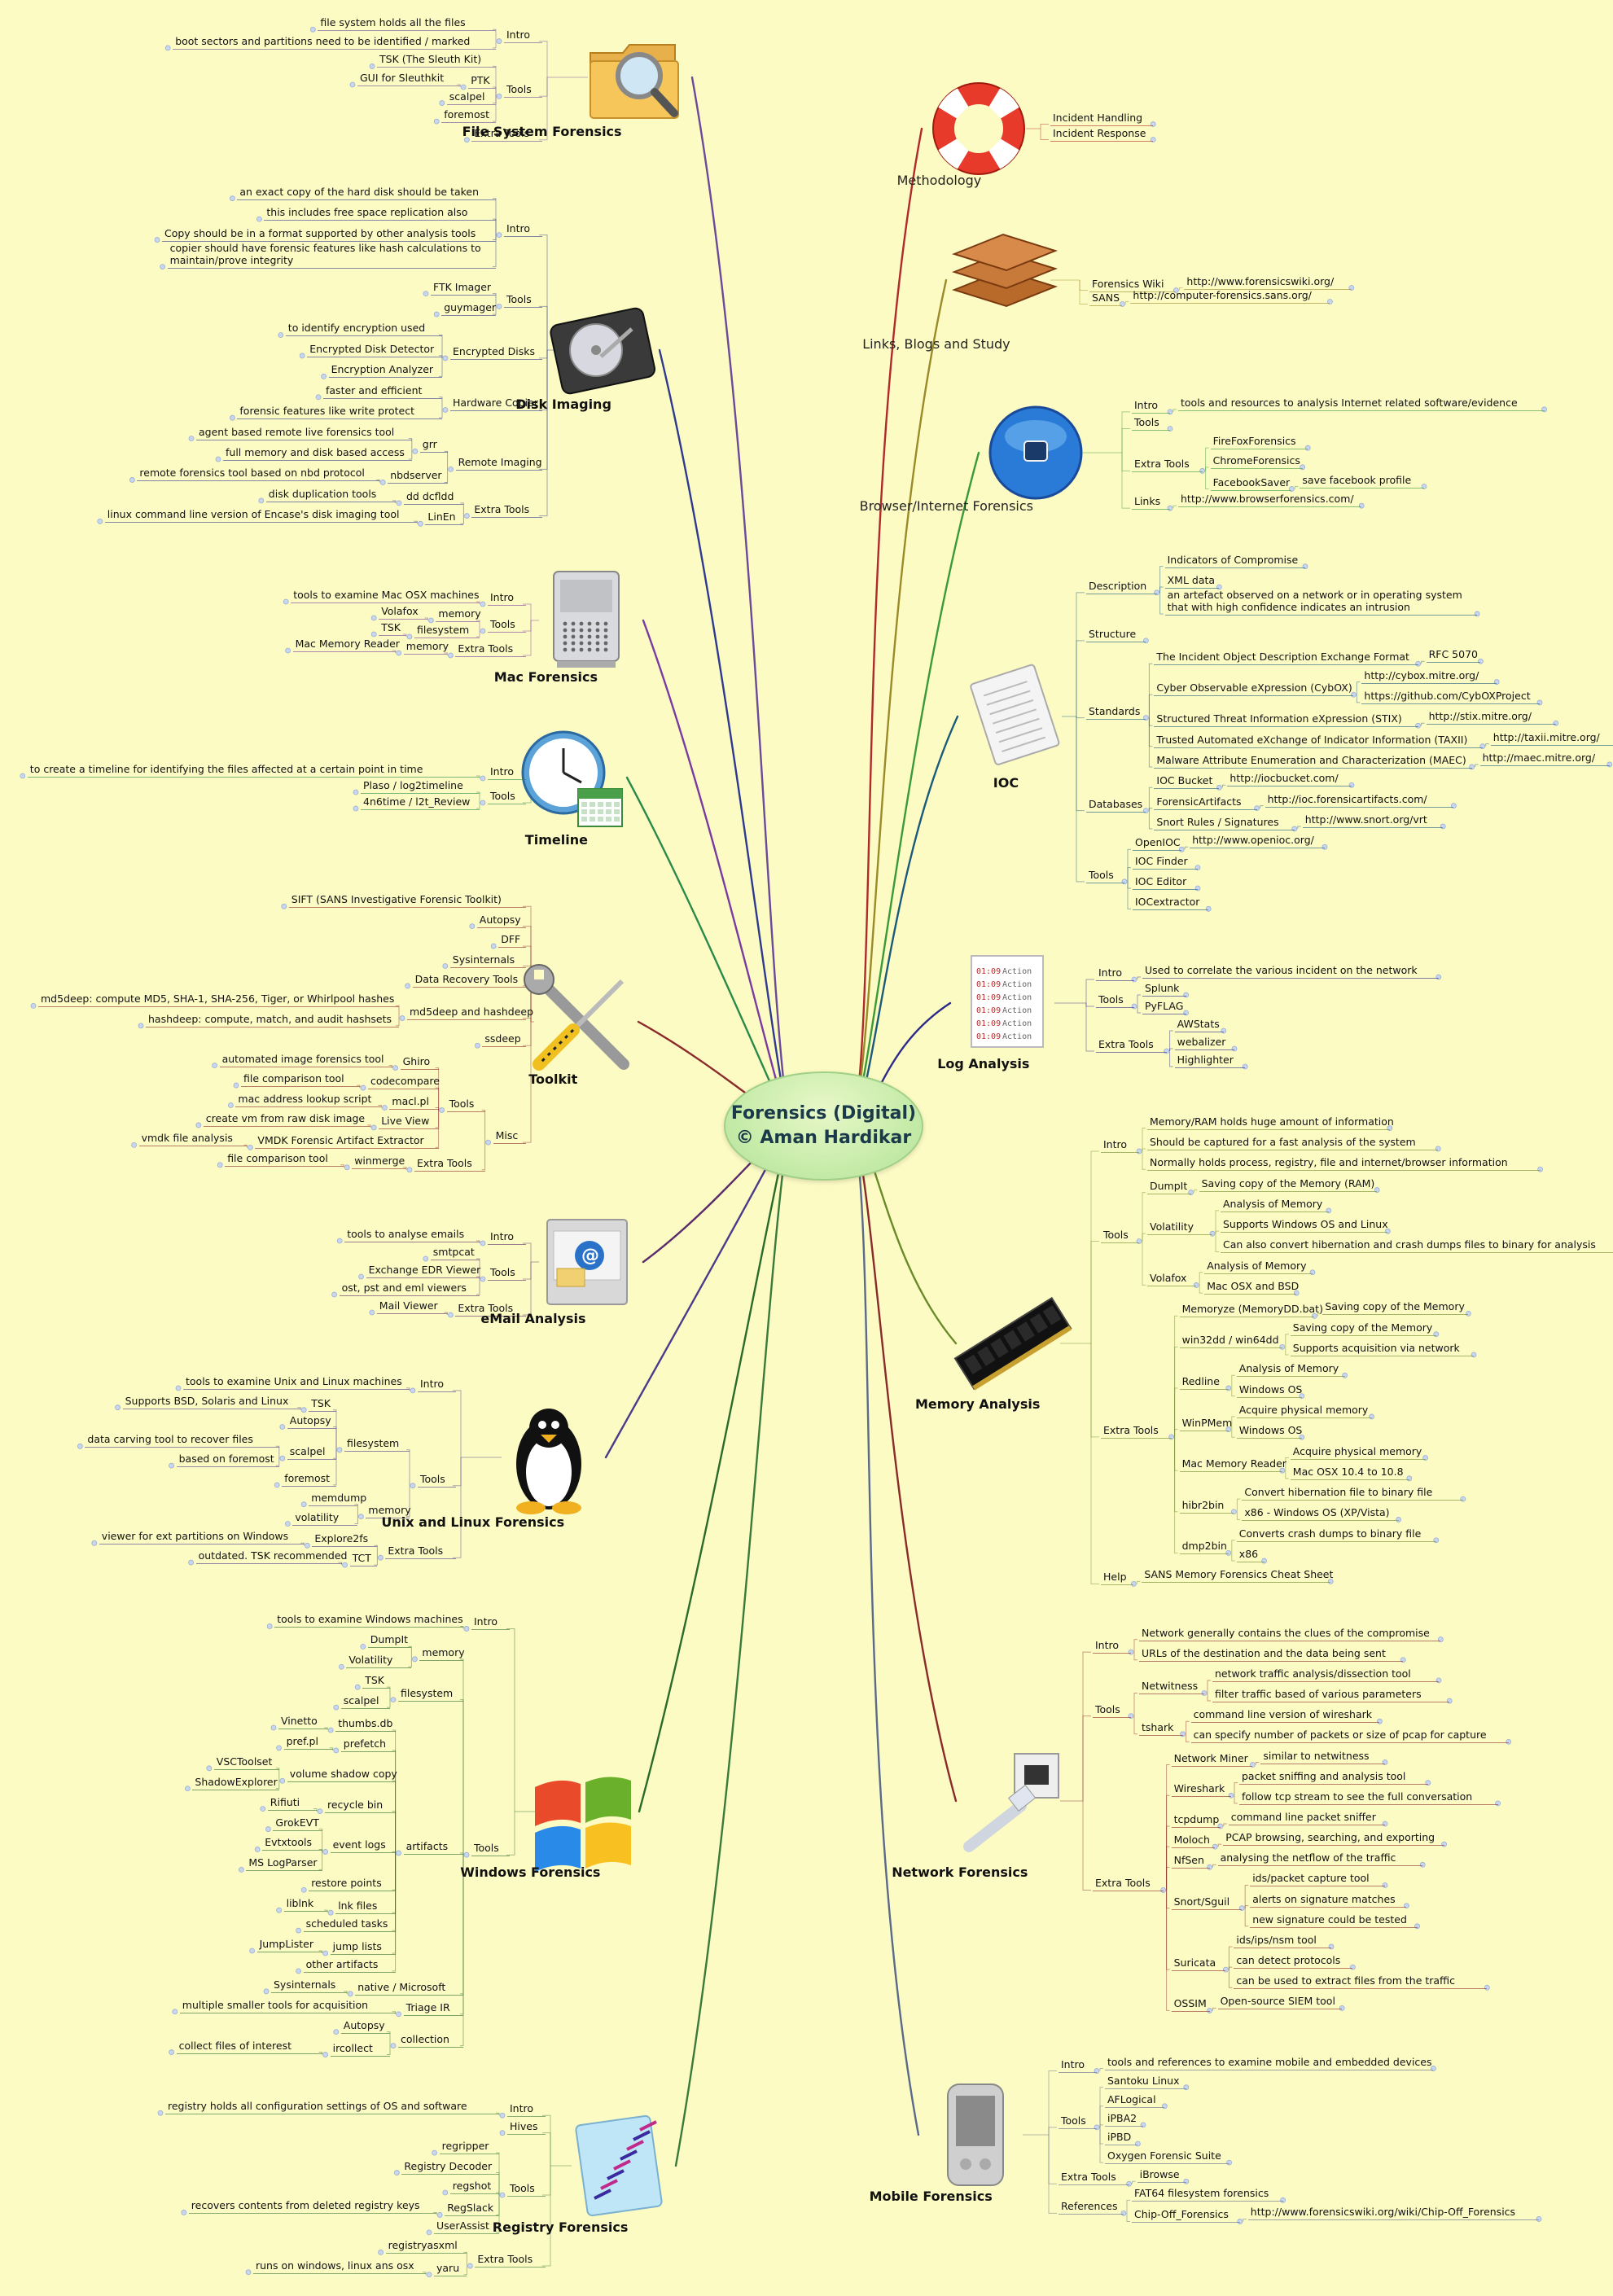 Image resolution: width=1613 pixels, height=2296 pixels. Describe the element at coordinates (305, 1905) in the screenshot. I see `node-liblnk: liblnk` at that location.